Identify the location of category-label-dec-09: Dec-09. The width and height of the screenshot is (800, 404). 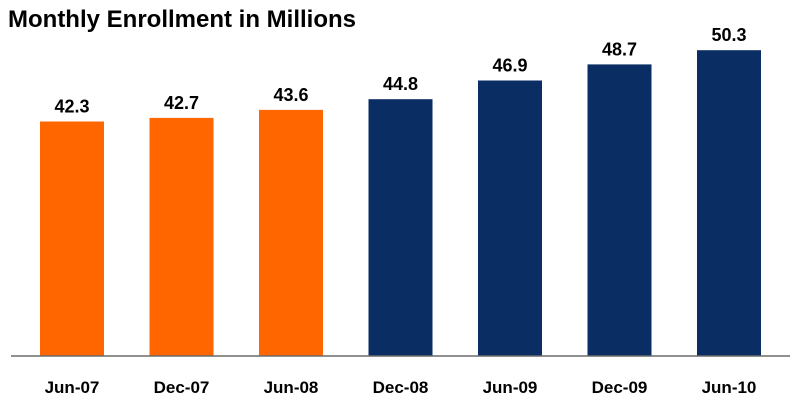
(620, 387).